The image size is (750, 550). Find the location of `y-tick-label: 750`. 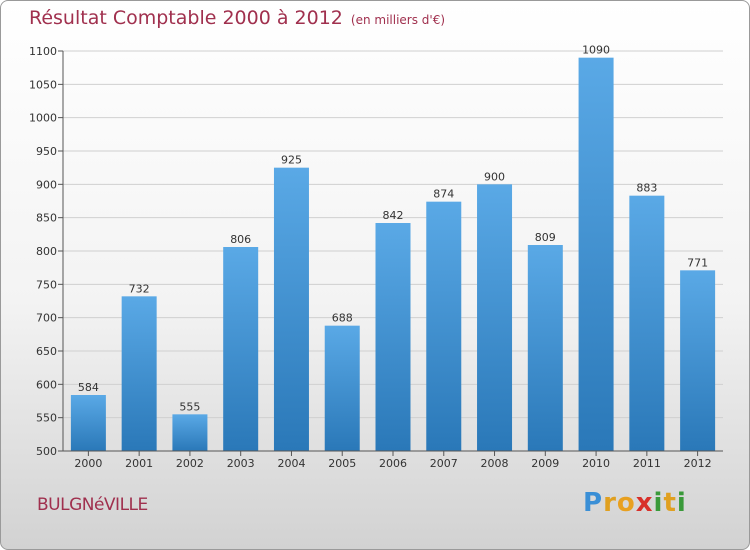

y-tick-label: 750 is located at coordinates (46, 284).